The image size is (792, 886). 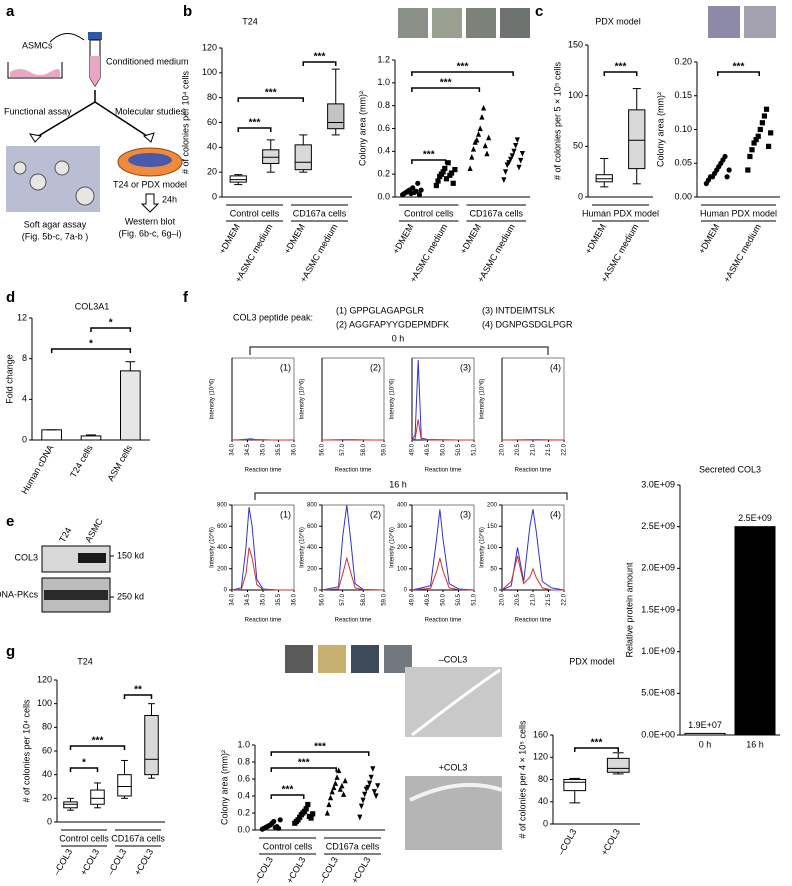 What do you see at coordinates (555, 514) in the screenshot?
I see `subplot-label: (4)` at bounding box center [555, 514].